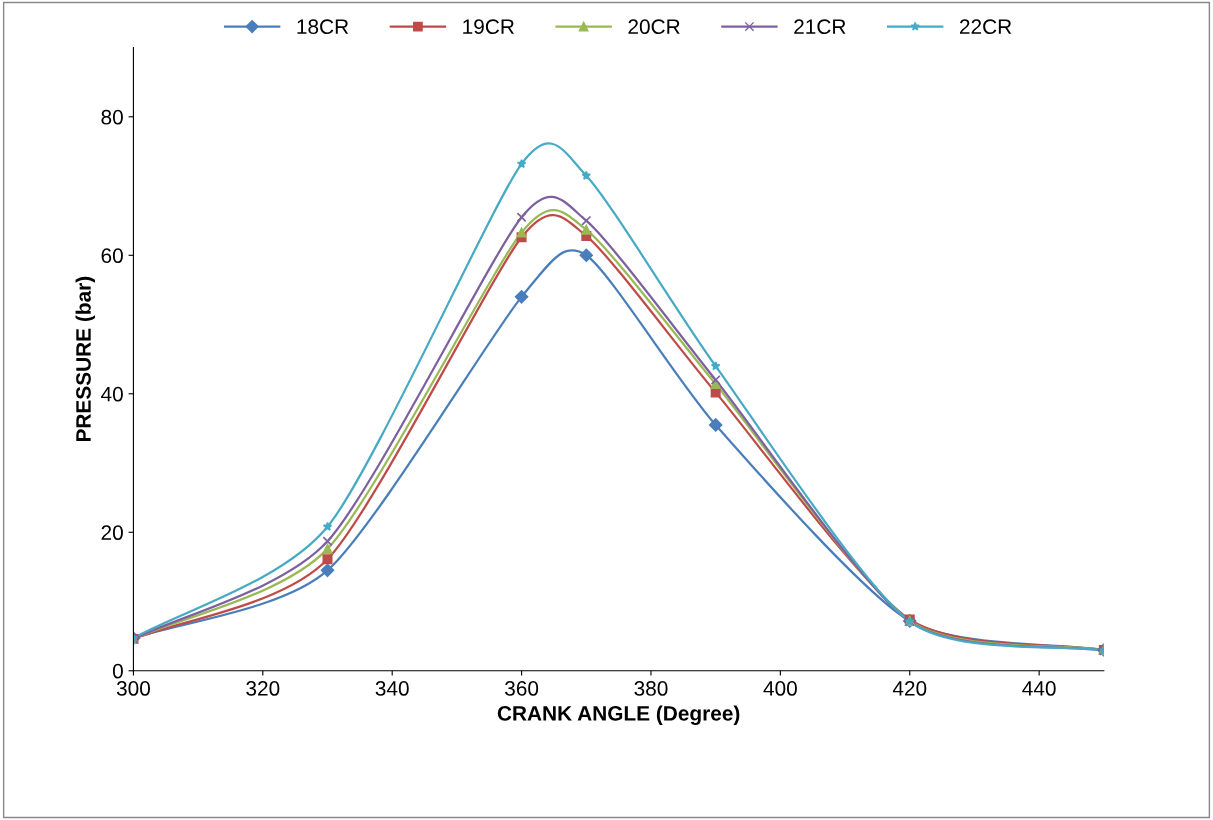  I want to click on y-tick-label: 0, so click(117, 671).